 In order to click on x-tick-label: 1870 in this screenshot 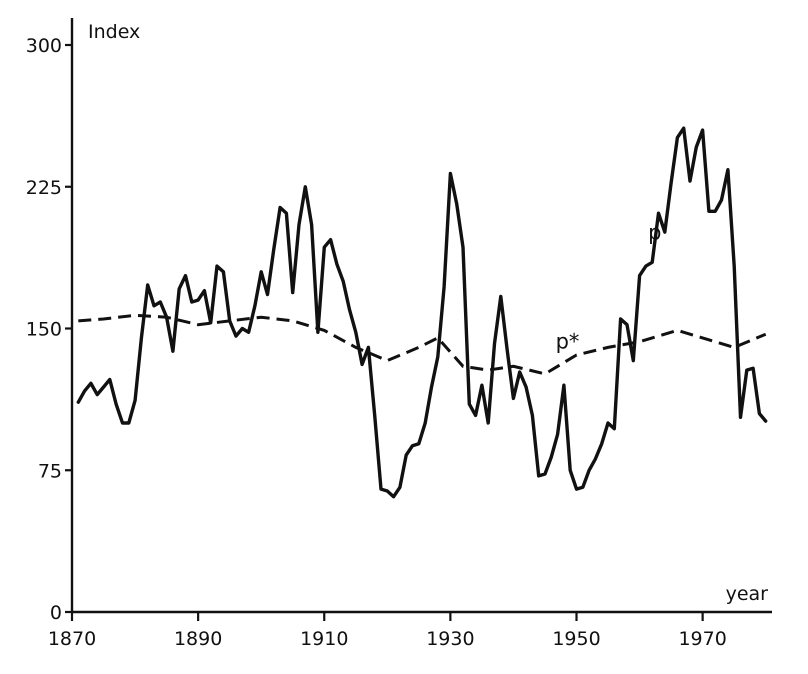, I will do `click(72, 639)`.